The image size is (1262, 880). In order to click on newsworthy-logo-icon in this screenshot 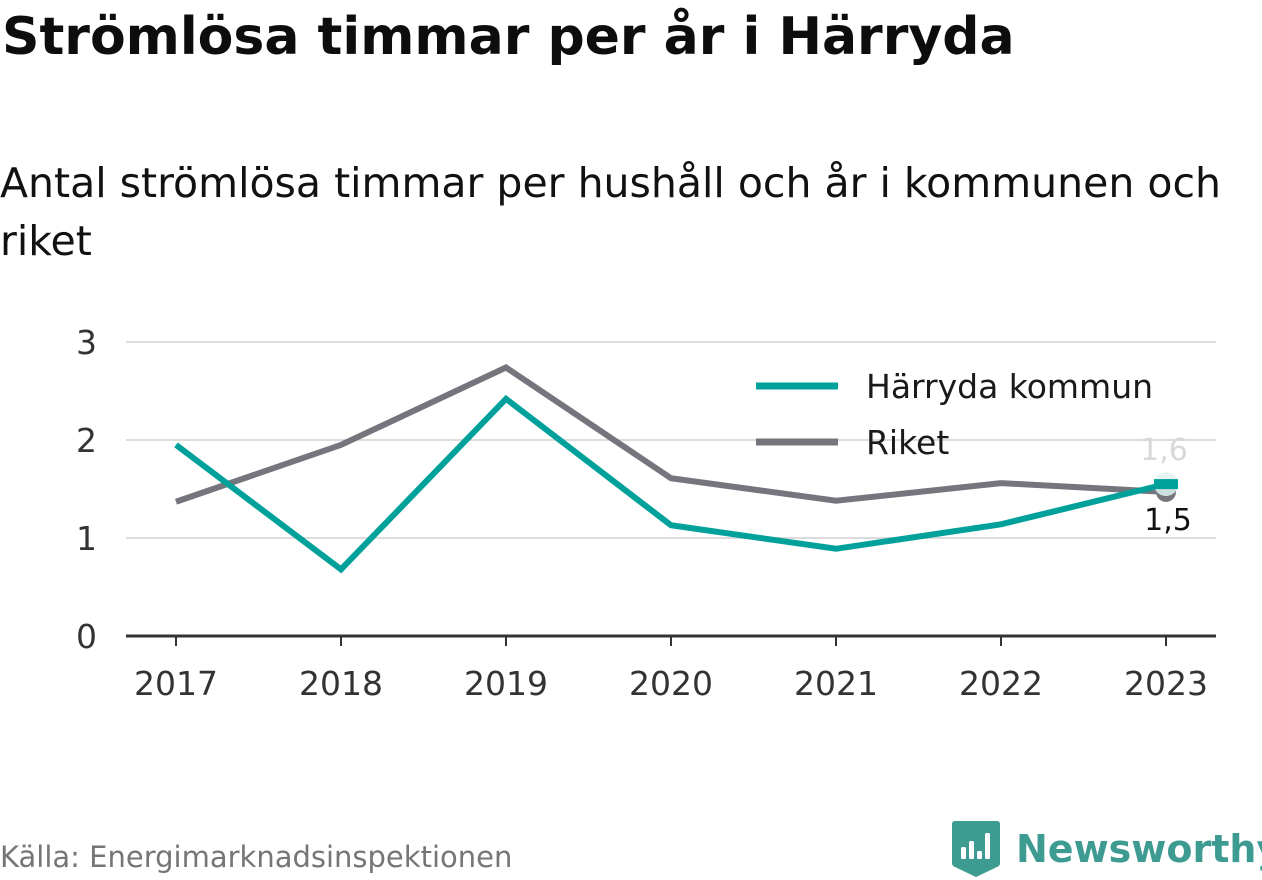, I will do `click(976, 849)`.